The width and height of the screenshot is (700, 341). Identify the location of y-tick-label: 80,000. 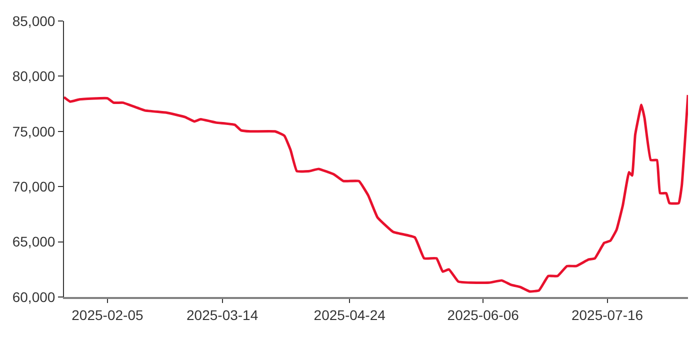
(34, 76).